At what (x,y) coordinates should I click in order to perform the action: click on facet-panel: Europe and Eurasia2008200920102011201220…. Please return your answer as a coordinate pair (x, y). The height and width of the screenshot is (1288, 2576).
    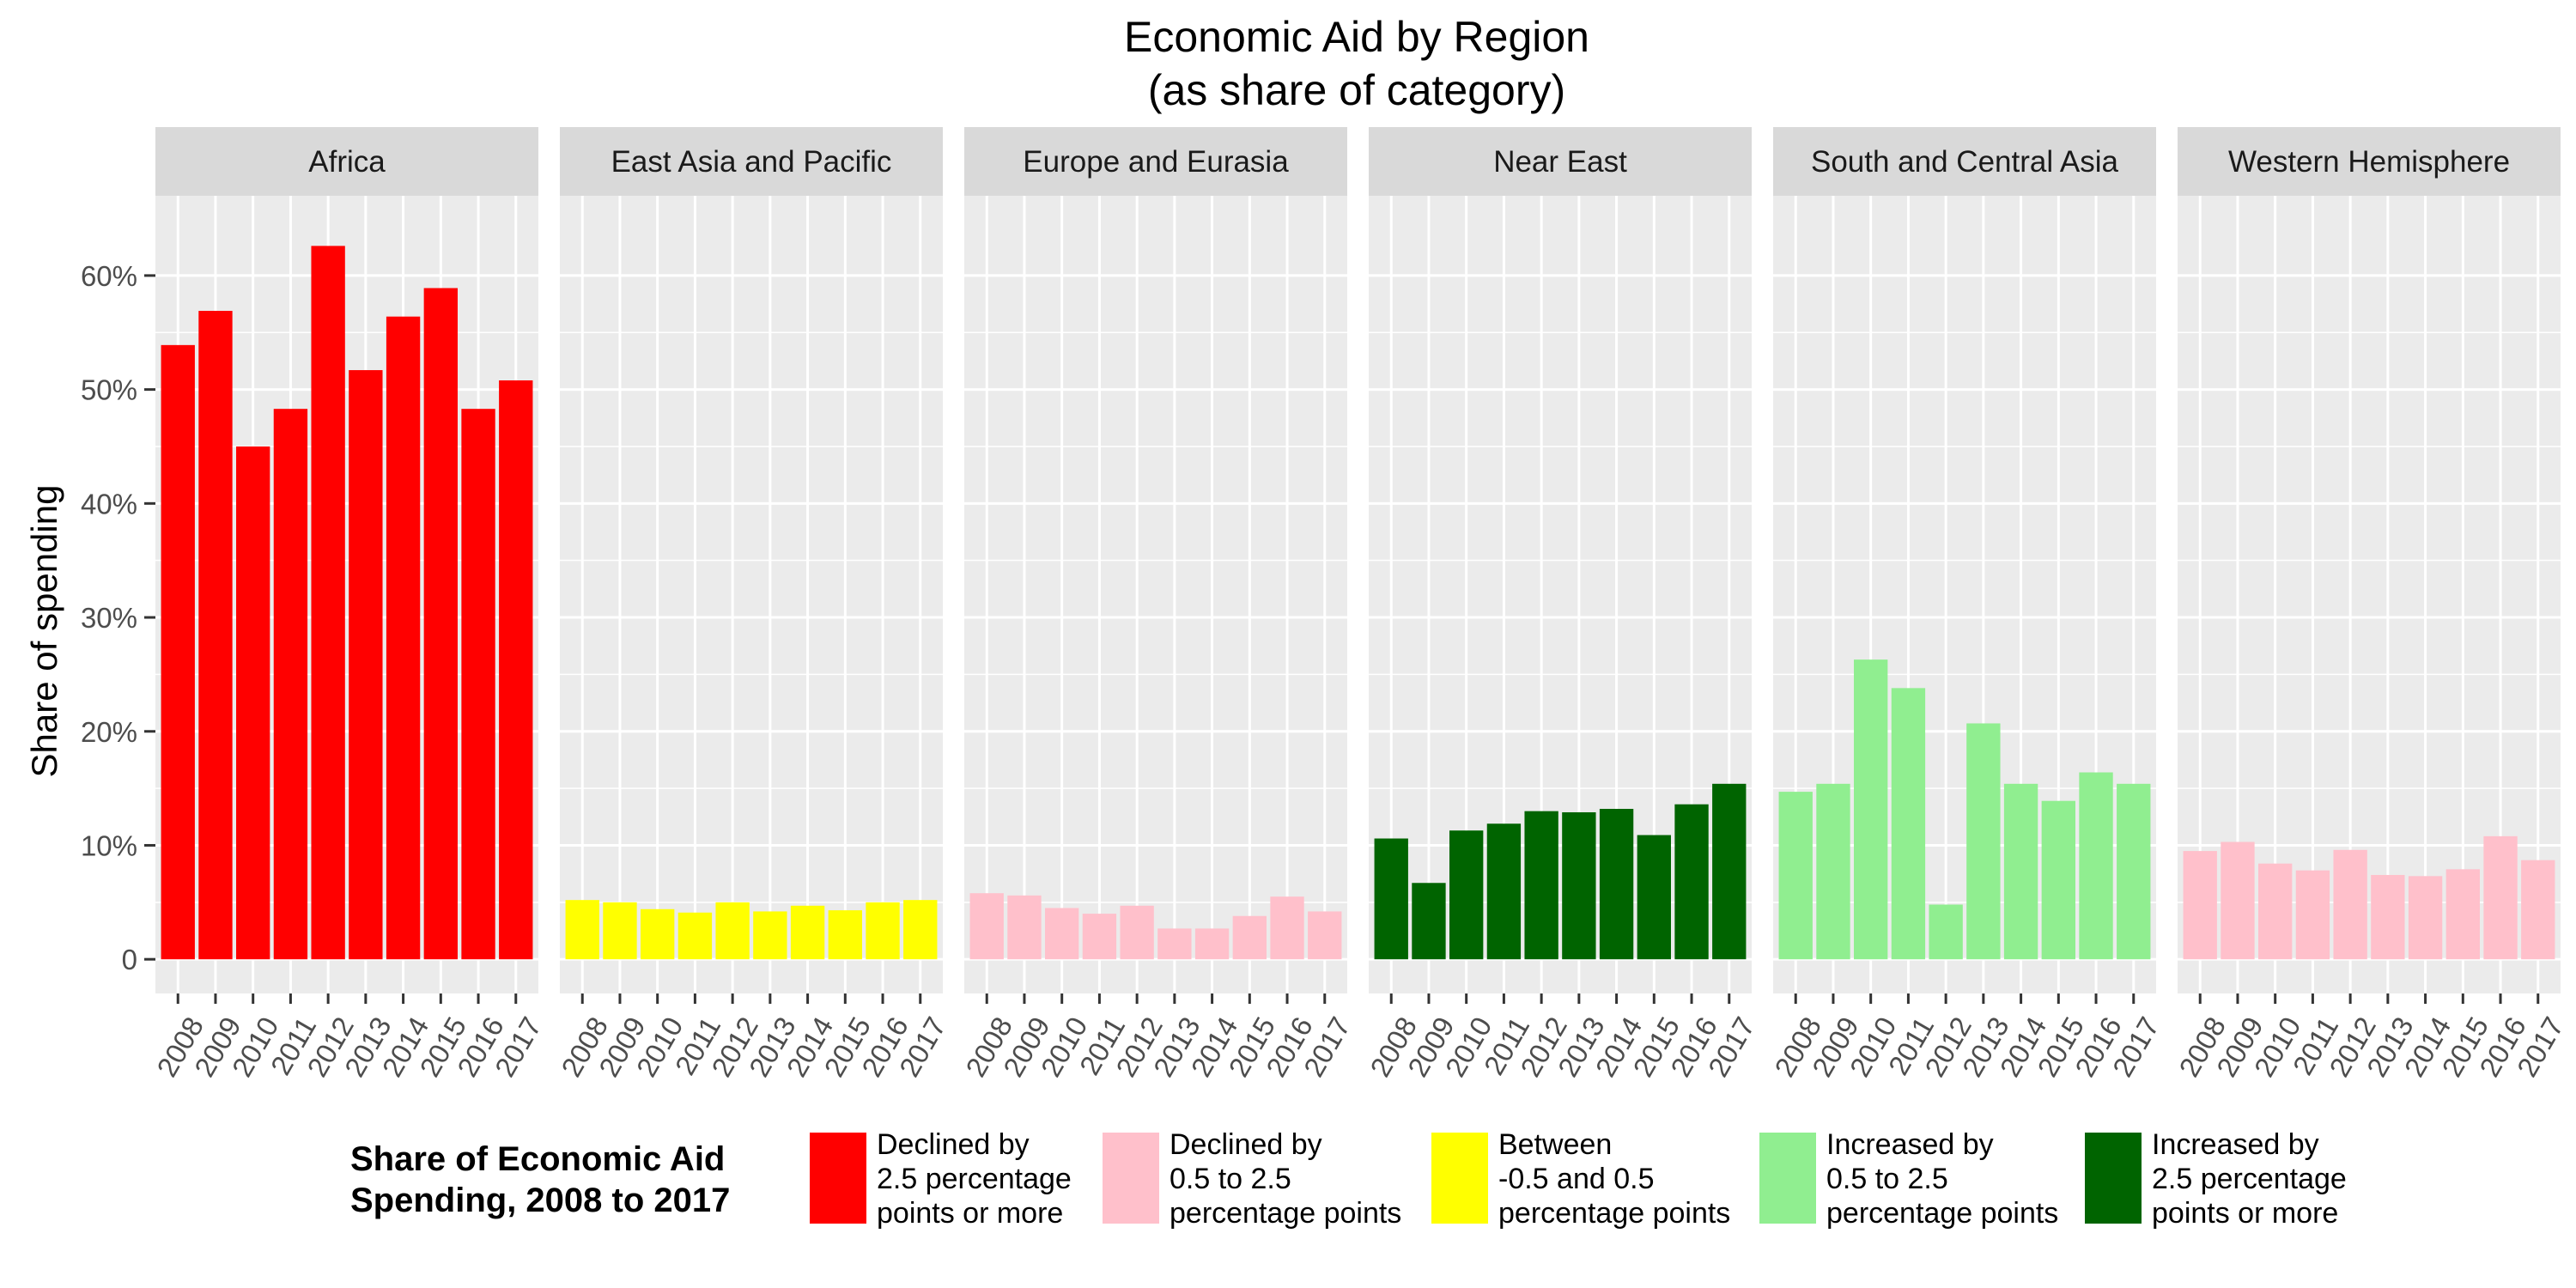
    Looking at the image, I should click on (1158, 605).